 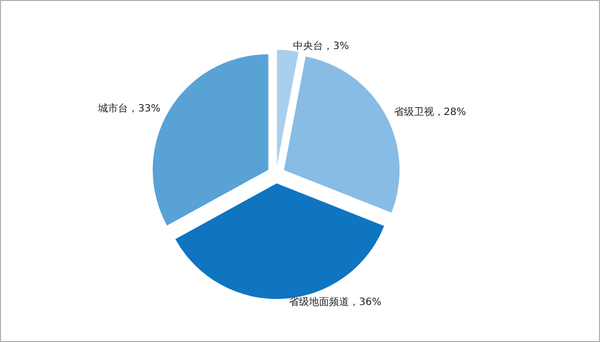 What do you see at coordinates (128, 108) in the screenshot?
I see `slice-label: 城市台，33%` at bounding box center [128, 108].